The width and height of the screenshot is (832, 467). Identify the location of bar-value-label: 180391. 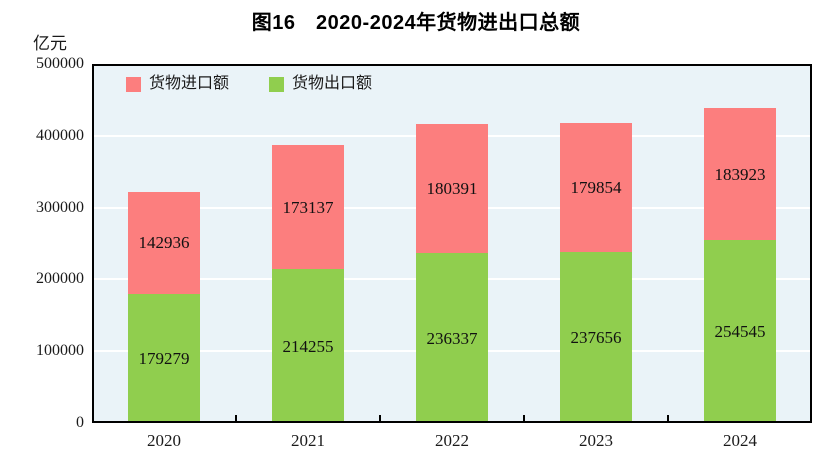
(452, 189).